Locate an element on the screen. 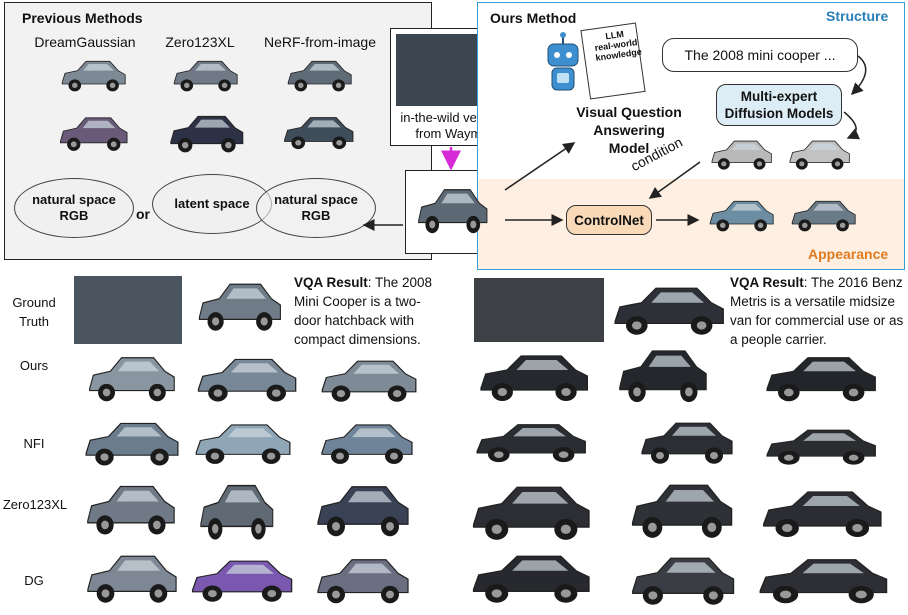  row-label-nfi: NFI is located at coordinates (34, 443).